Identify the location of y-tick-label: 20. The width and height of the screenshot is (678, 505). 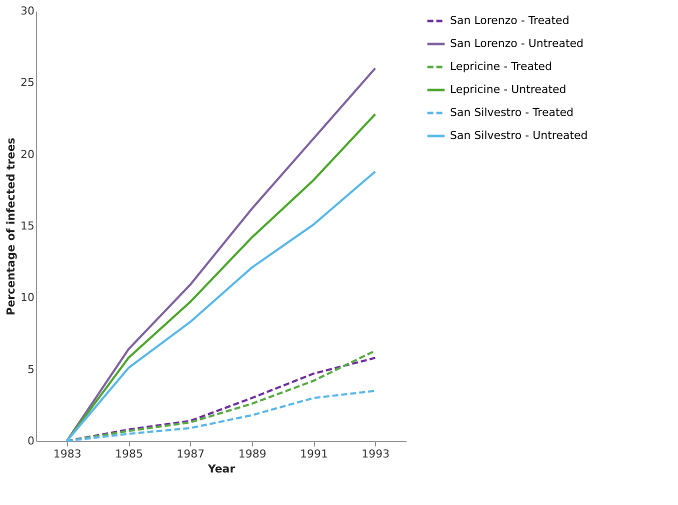
(27, 154).